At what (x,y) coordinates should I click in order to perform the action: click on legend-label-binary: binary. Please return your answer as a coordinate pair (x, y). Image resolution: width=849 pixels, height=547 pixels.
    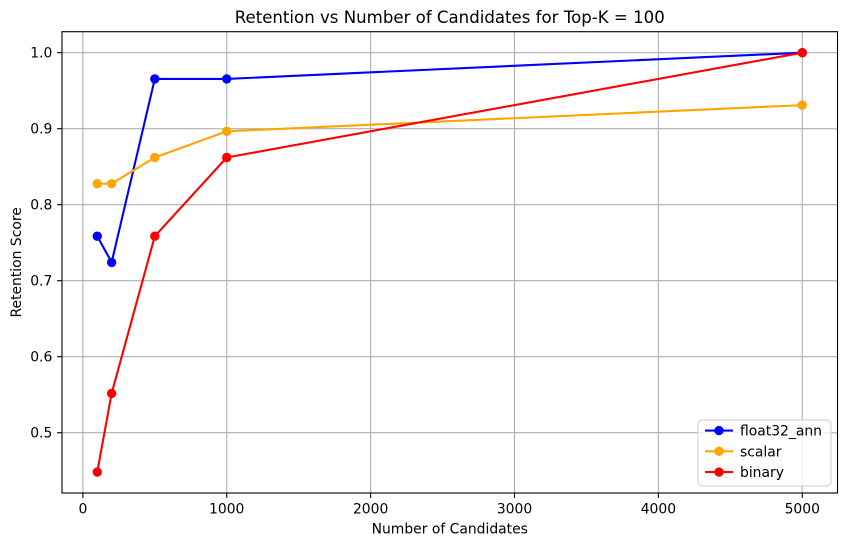
    Looking at the image, I should click on (762, 473).